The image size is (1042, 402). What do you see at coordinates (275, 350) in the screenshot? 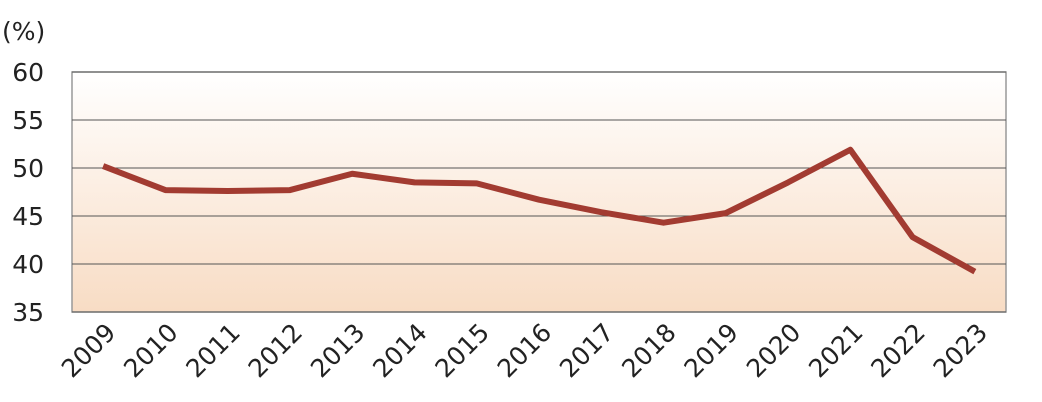
I see `x-tick-label: 2012` at bounding box center [275, 350].